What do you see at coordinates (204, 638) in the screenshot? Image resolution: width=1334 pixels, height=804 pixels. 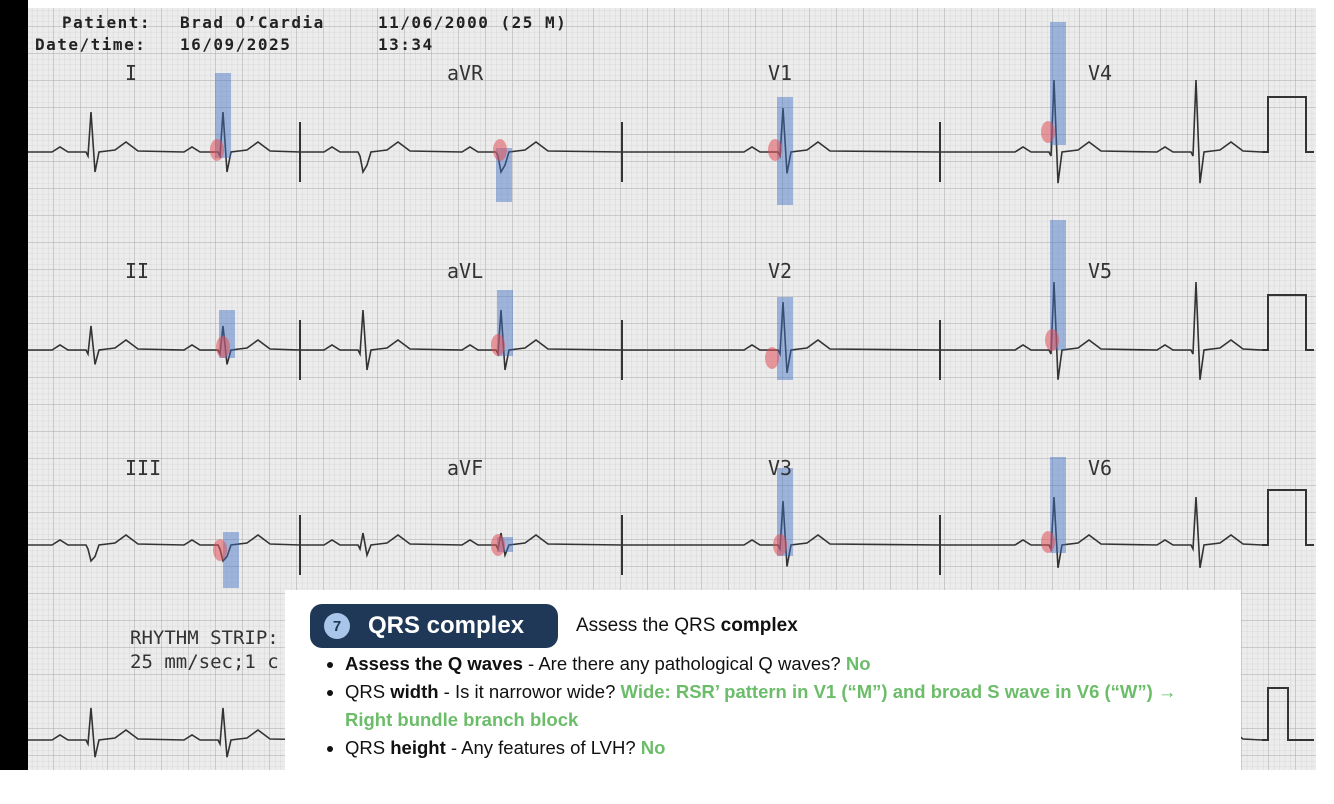 I see `rhythm-label: RHYTHM STRIP:` at bounding box center [204, 638].